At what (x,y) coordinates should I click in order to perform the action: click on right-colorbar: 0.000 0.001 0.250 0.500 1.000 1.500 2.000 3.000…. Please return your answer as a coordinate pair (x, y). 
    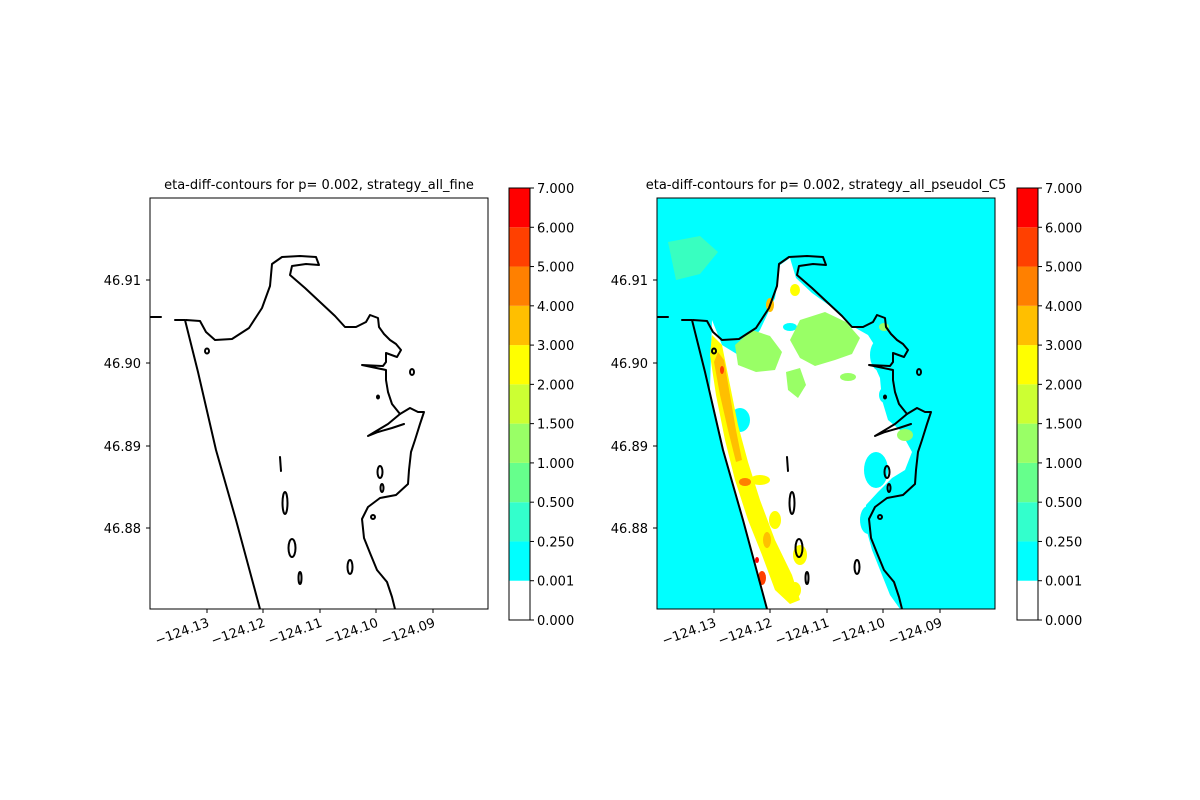
    Looking at the image, I should click on (1049, 405).